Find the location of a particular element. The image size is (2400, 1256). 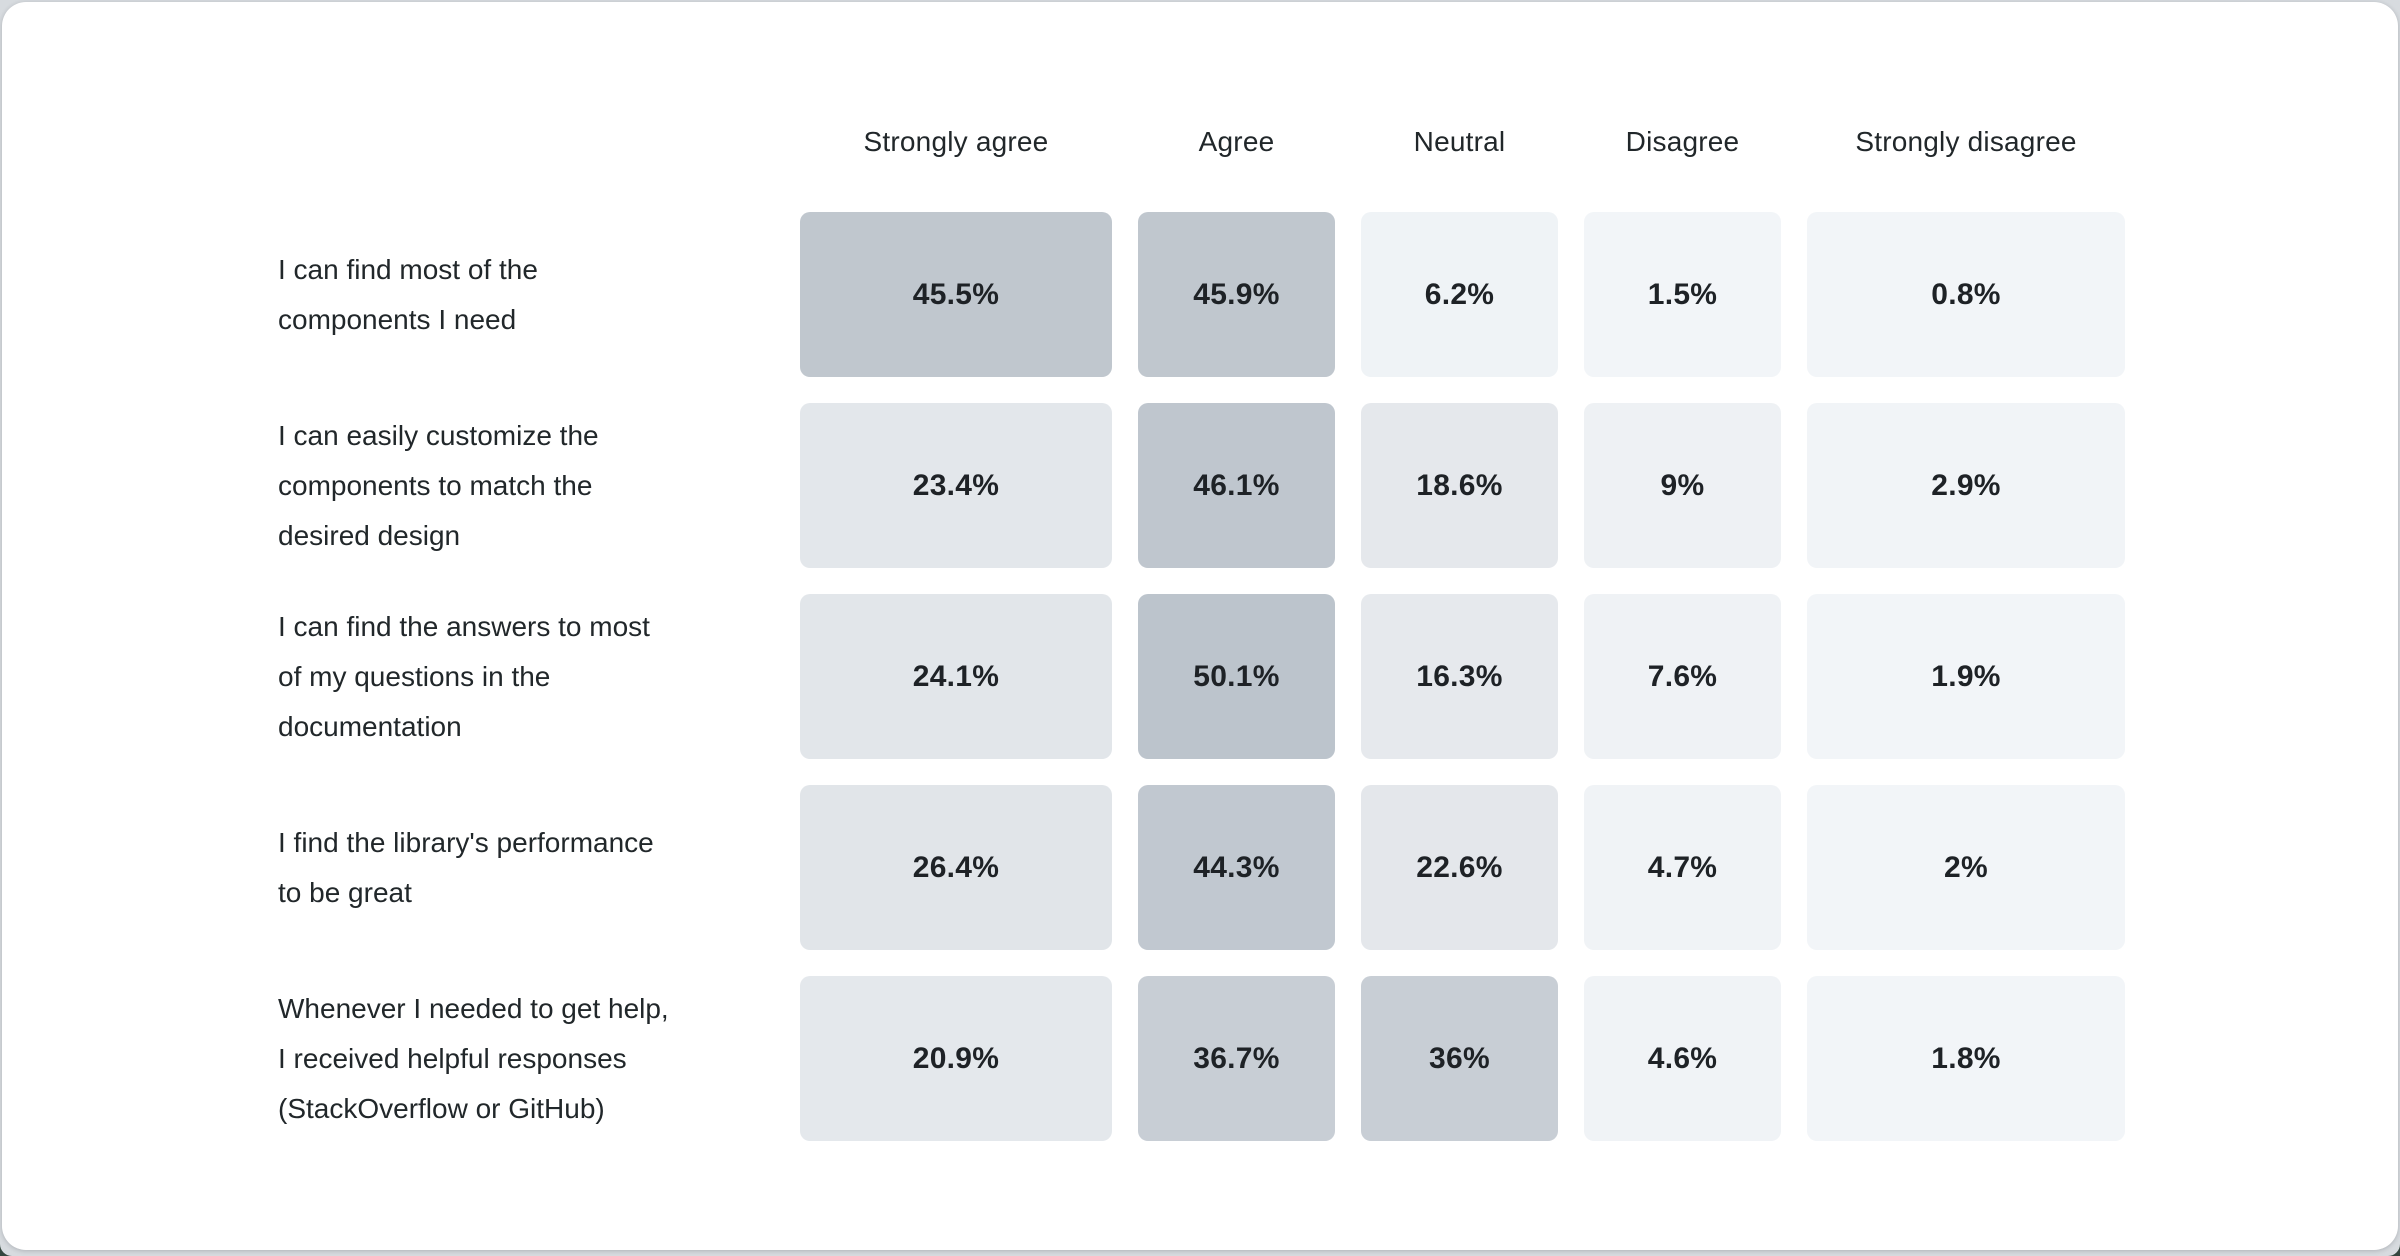

row-label-line: I find the library's performance is located at coordinates (466, 842).